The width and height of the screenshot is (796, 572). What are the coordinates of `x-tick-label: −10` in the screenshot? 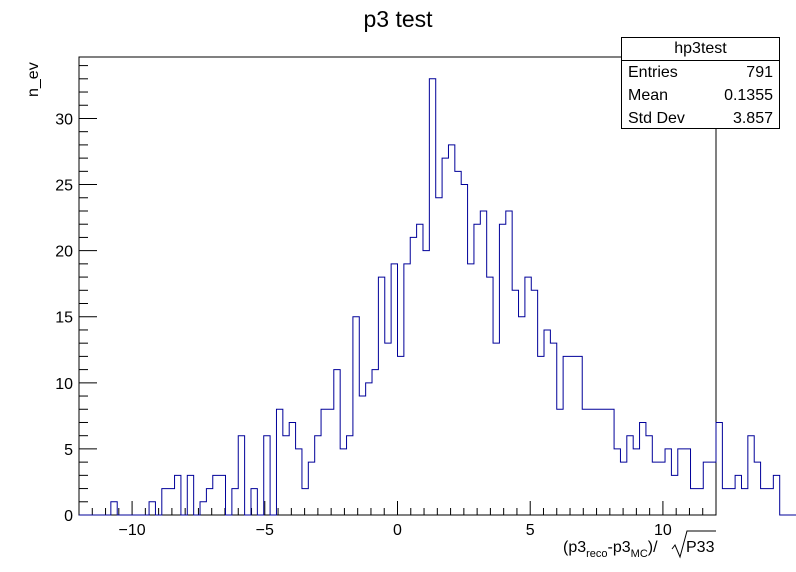 It's located at (132, 530).